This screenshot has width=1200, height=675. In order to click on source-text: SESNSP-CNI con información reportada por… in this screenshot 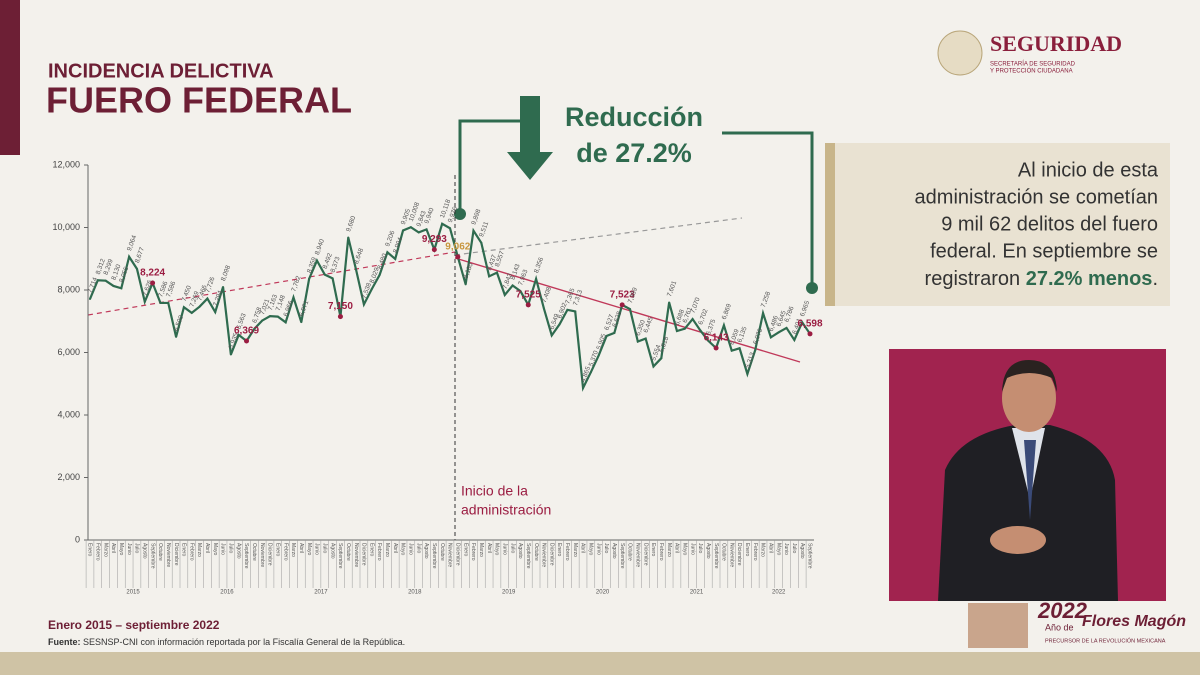, I will do `click(244, 642)`.